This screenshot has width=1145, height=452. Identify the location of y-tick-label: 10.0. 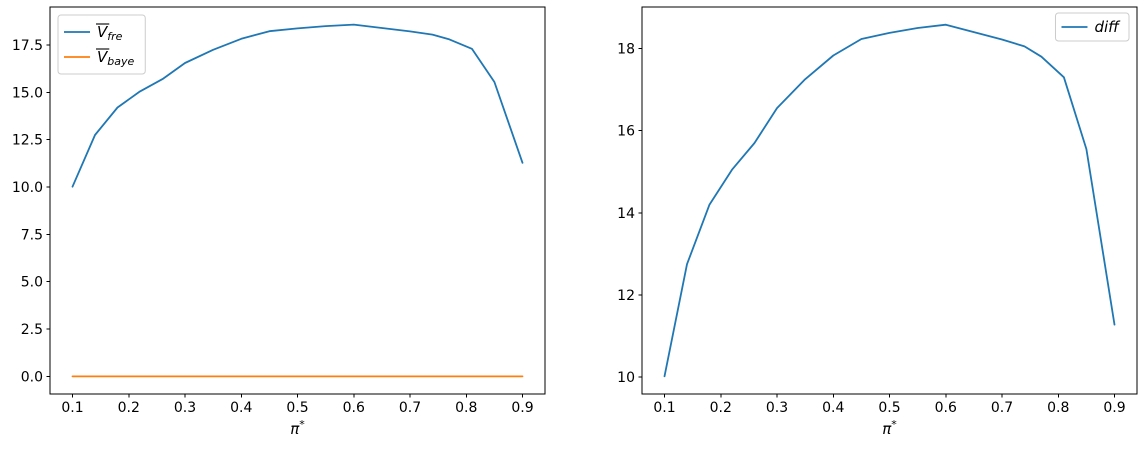
(27, 188).